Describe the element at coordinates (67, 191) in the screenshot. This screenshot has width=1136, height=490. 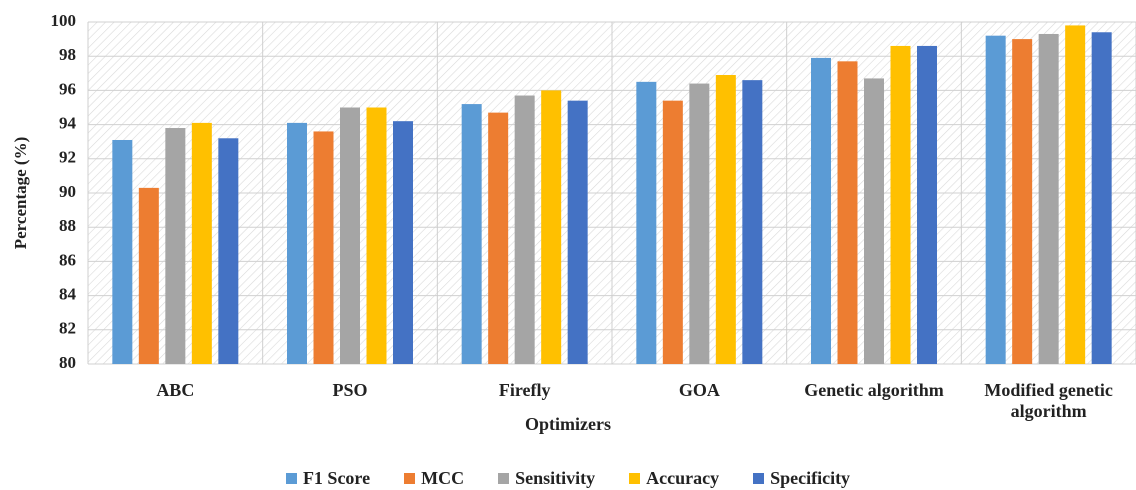
I see `y-tick-label: 90` at that location.